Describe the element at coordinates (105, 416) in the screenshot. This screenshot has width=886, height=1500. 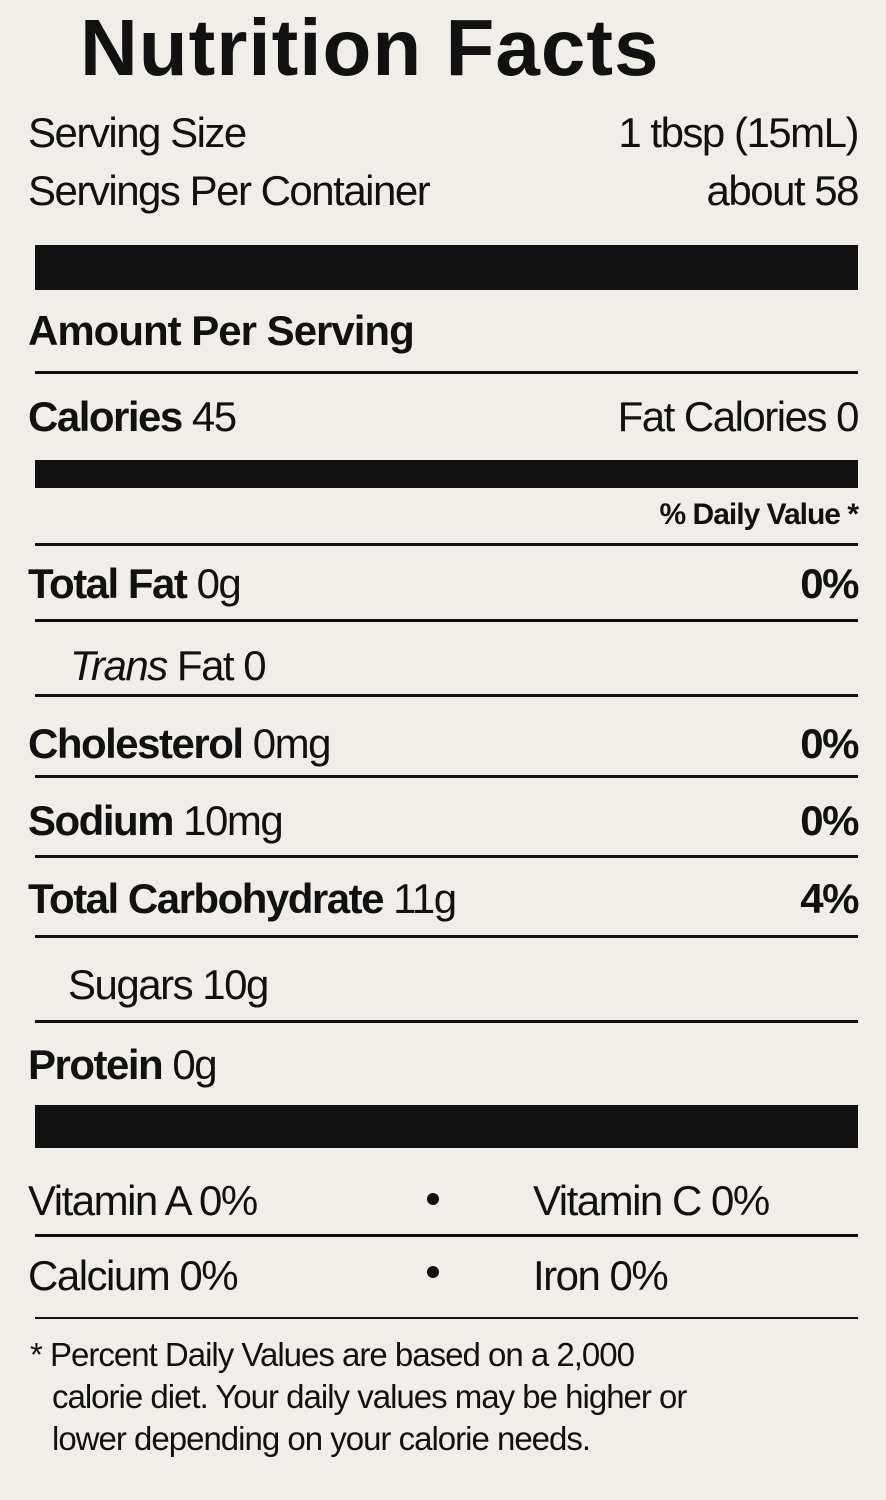
I see `calories-label: Calories` at that location.